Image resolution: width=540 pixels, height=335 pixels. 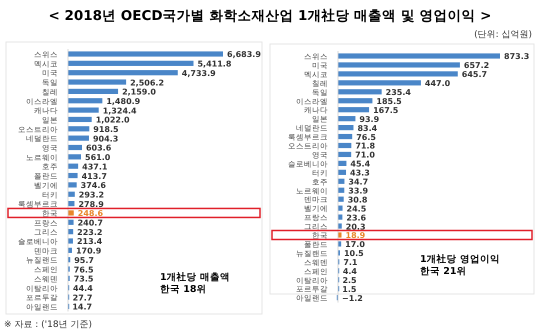 I want to click on data-label: 223.2, so click(x=89, y=232).